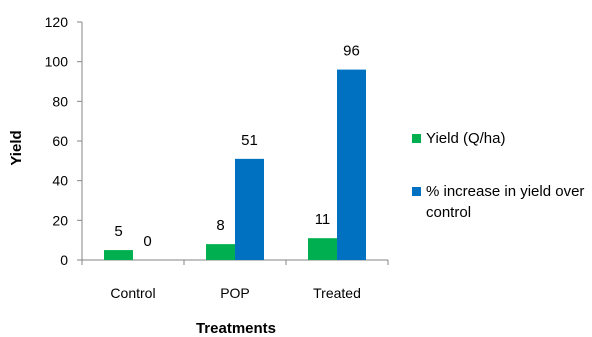  I want to click on y-axis-title: Yield, so click(16, 147).